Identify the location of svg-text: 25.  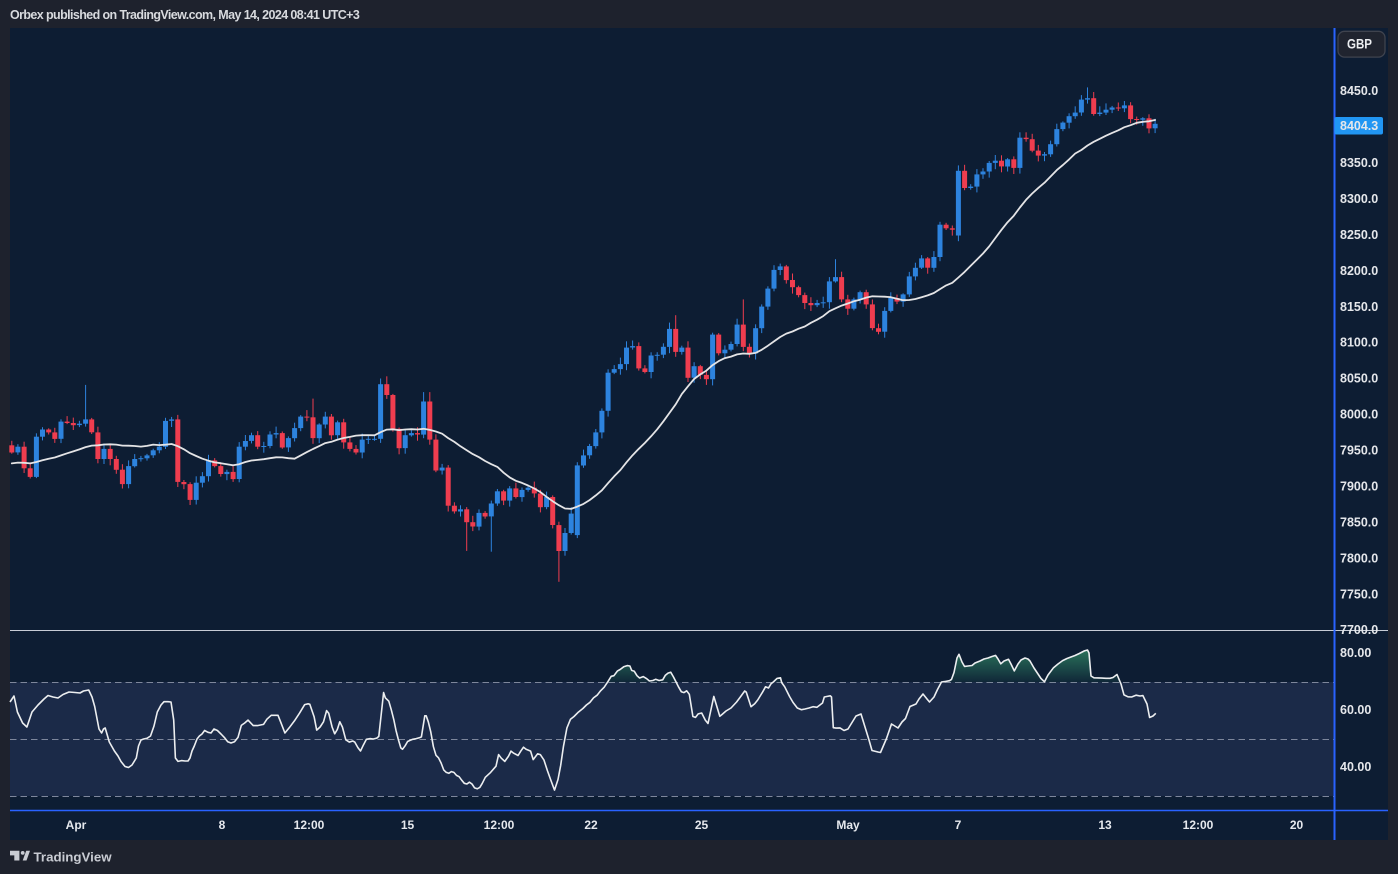
(702, 825).